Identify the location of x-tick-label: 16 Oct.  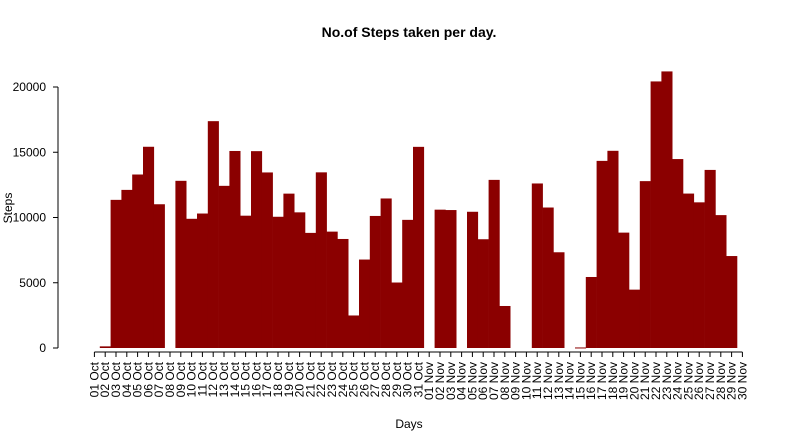
(256, 379).